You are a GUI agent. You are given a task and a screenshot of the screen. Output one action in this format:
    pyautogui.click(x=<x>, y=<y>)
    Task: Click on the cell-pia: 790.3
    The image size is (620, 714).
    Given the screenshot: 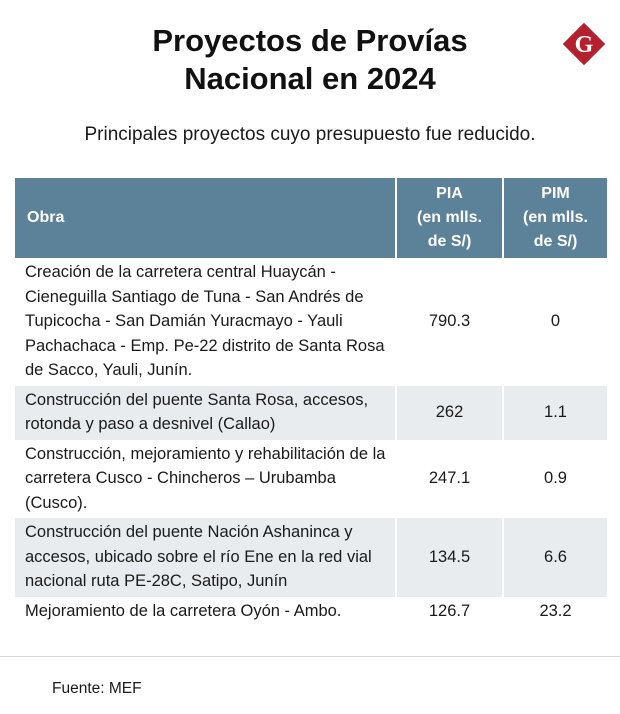 What is the action you would take?
    pyautogui.click(x=448, y=322)
    